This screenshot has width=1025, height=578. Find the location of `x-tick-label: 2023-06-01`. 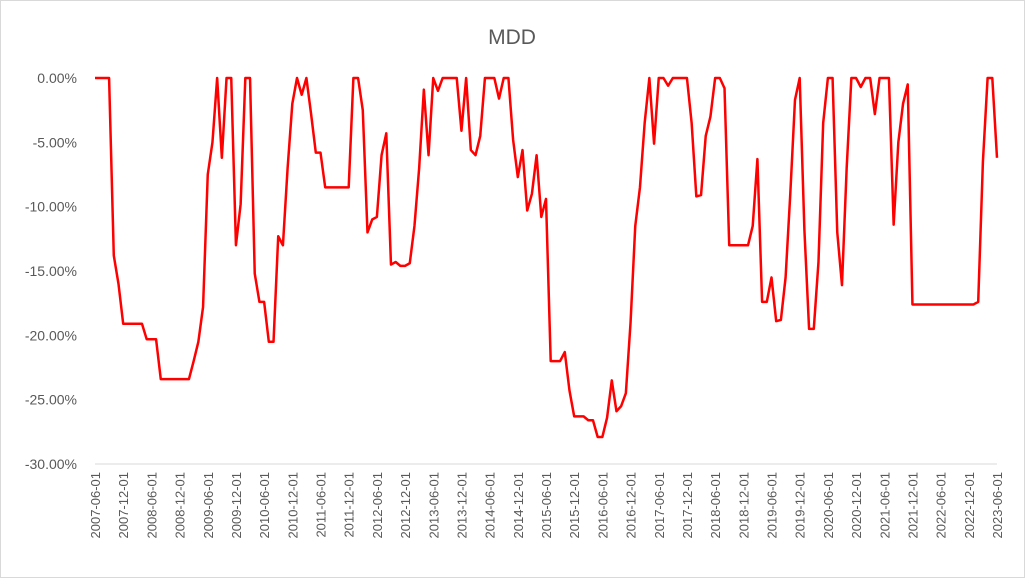

x-tick-label: 2023-06-01 is located at coordinates (997, 505).